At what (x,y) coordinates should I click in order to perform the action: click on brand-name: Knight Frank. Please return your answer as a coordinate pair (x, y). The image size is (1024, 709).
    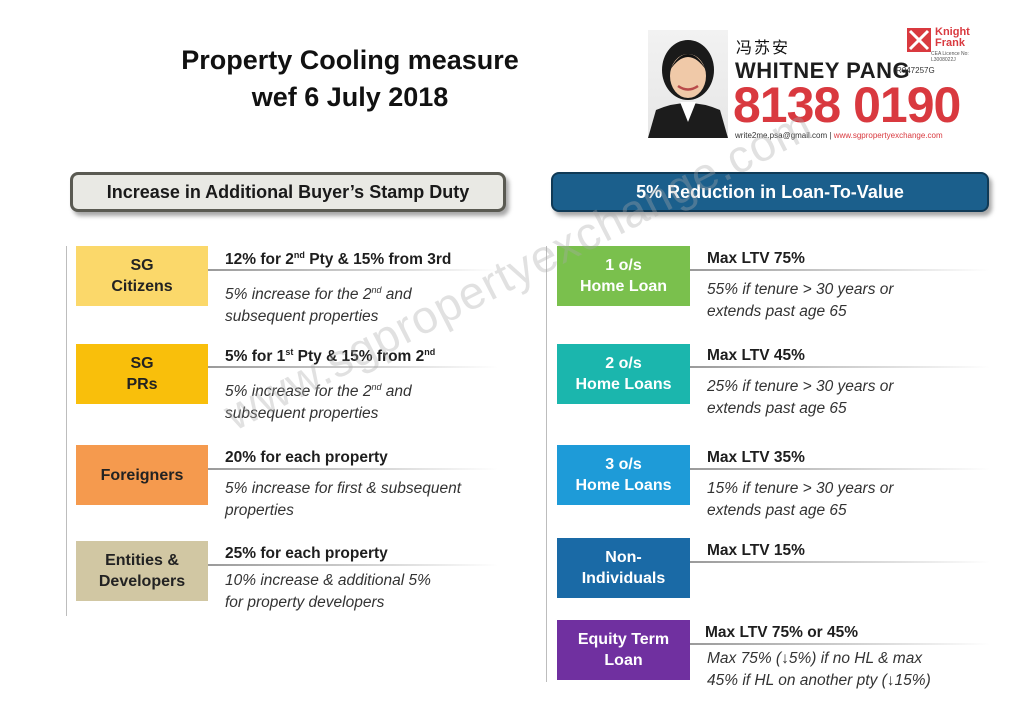
    Looking at the image, I should click on (952, 38).